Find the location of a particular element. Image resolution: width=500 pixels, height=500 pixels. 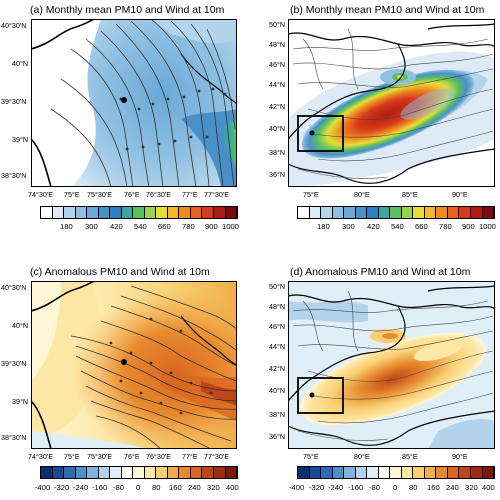

panel-d-lat-label: 48°N is located at coordinates (277, 306).